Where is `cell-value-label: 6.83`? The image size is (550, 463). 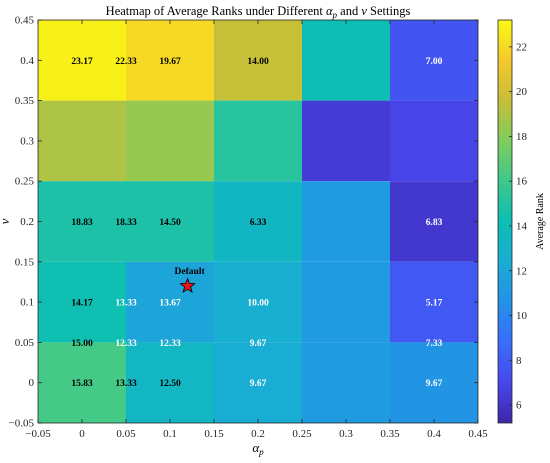
cell-value-label: 6.83 is located at coordinates (434, 223).